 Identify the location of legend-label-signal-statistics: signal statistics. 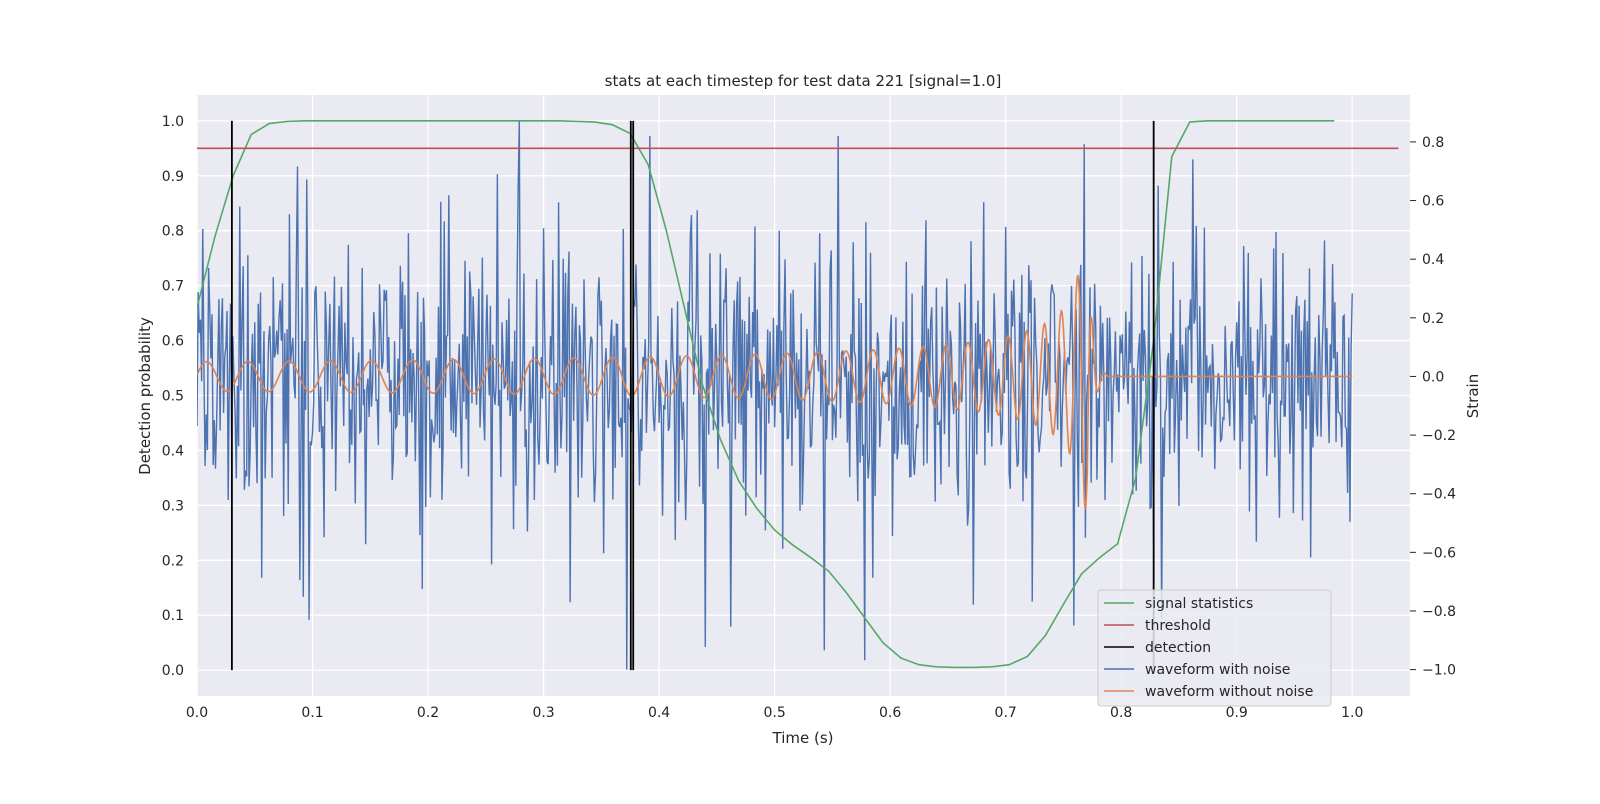
(1199, 604).